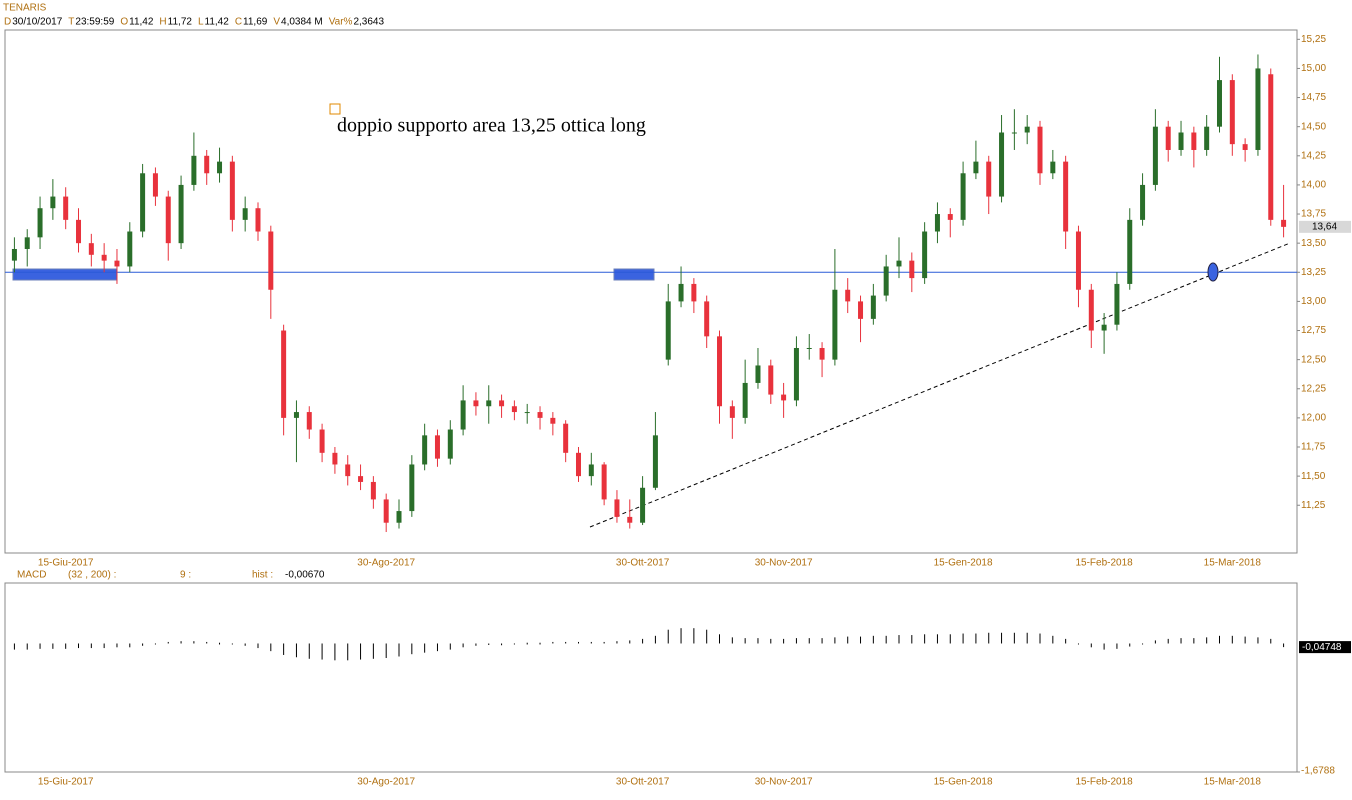 The height and width of the screenshot is (800, 1352). I want to click on y-tick-label: 14,25, so click(1313, 155).